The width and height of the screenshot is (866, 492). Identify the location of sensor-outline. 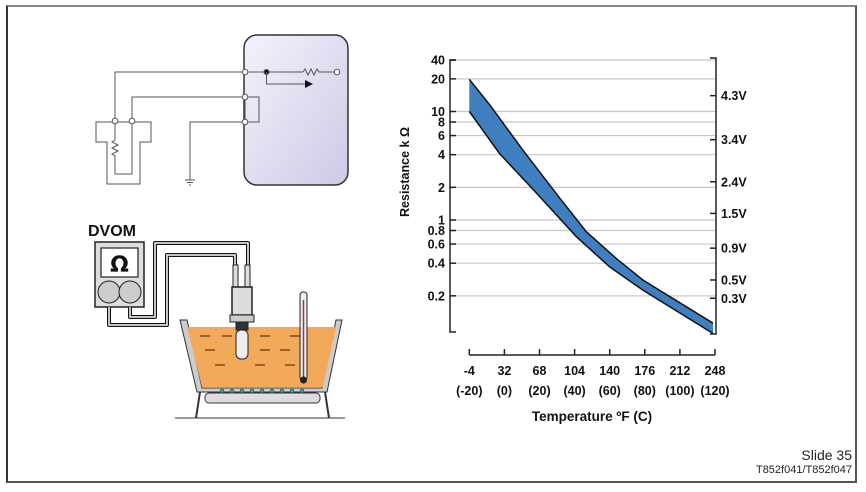
(123, 153).